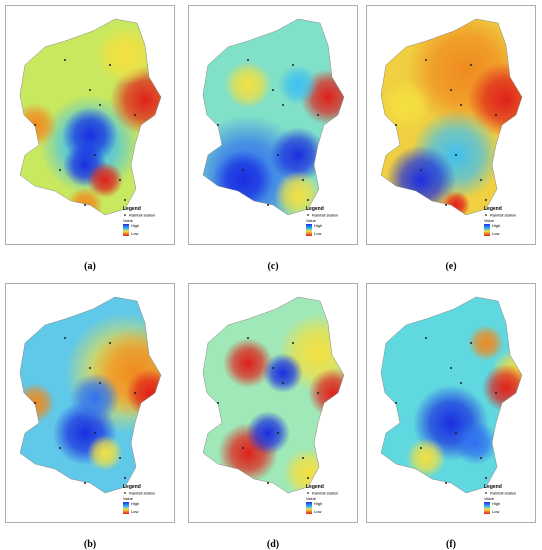  I want to click on panel-label: (c), so click(273, 266).